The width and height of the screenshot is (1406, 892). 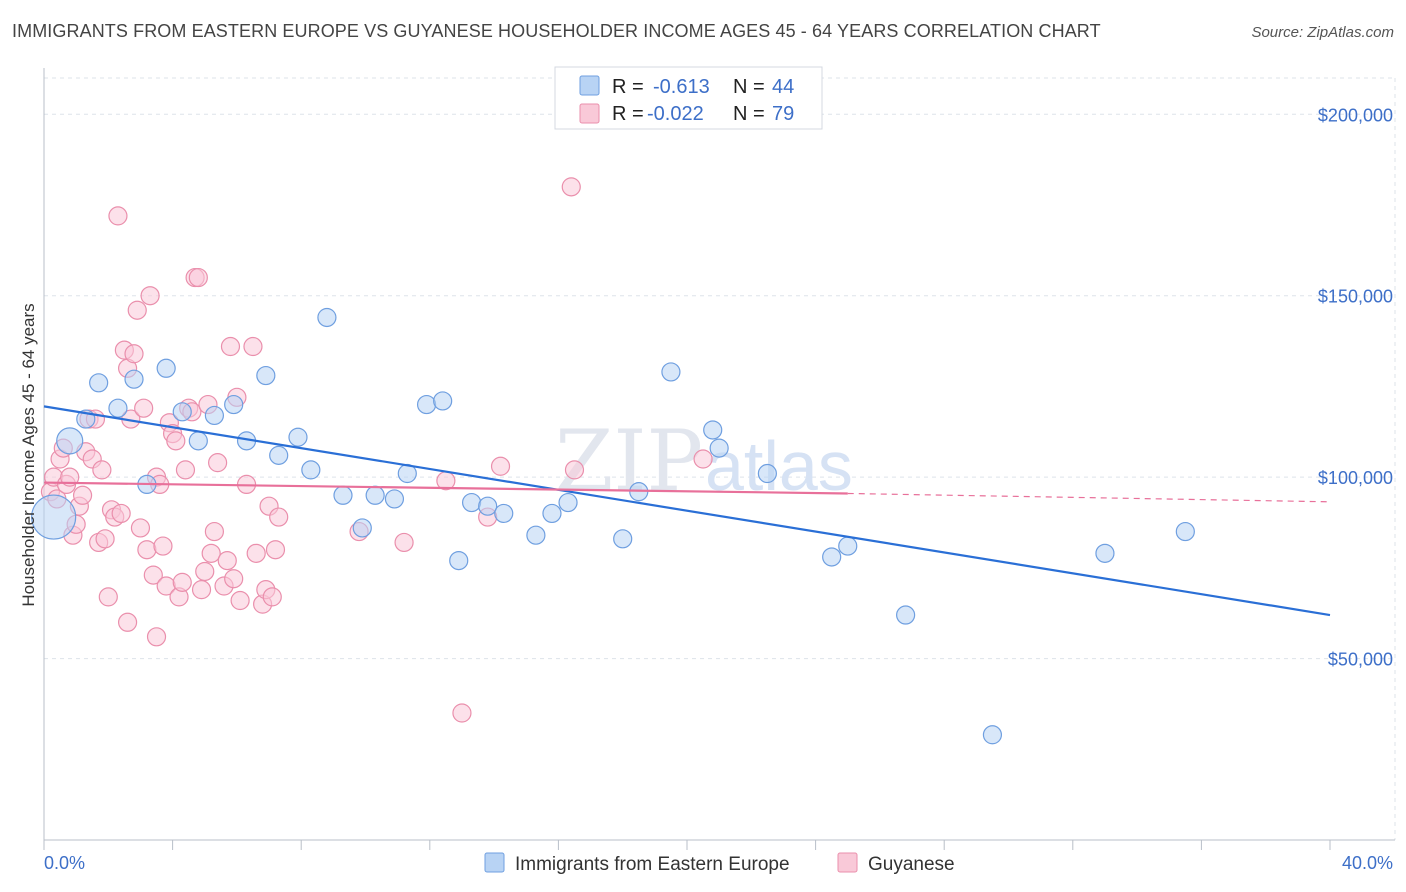 What do you see at coordinates (783, 114) in the screenshot?
I see `legend-n-value-pink: 79` at bounding box center [783, 114].